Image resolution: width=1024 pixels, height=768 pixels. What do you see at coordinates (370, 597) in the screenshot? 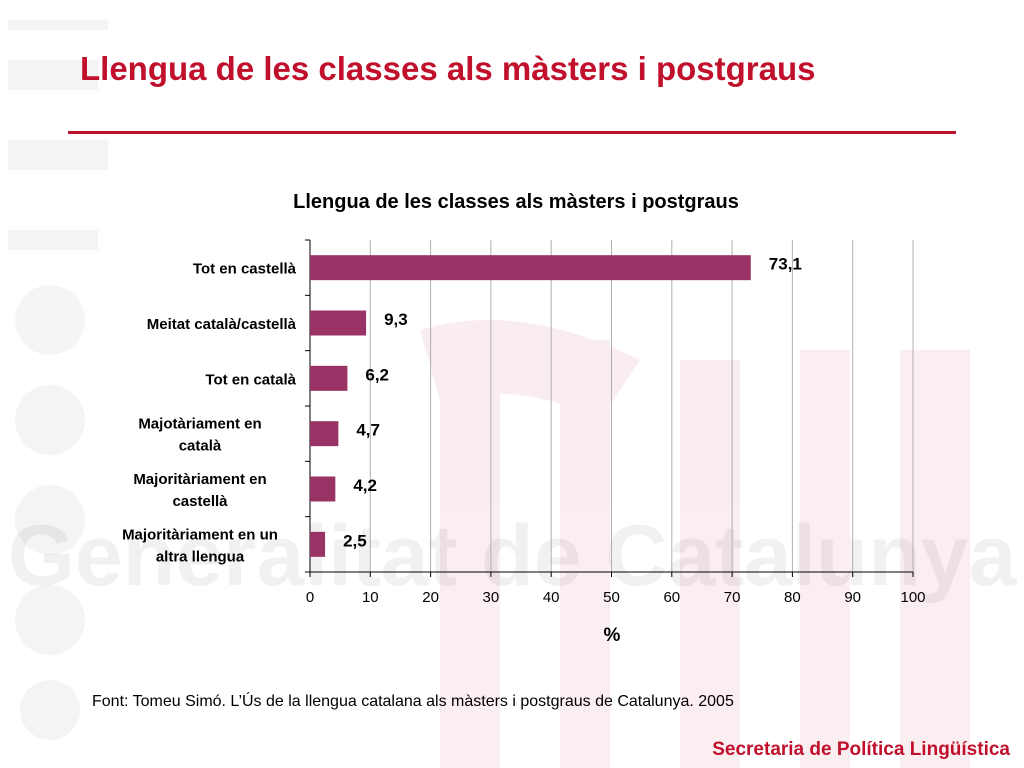
I see `x-tick-label: 10` at bounding box center [370, 597].